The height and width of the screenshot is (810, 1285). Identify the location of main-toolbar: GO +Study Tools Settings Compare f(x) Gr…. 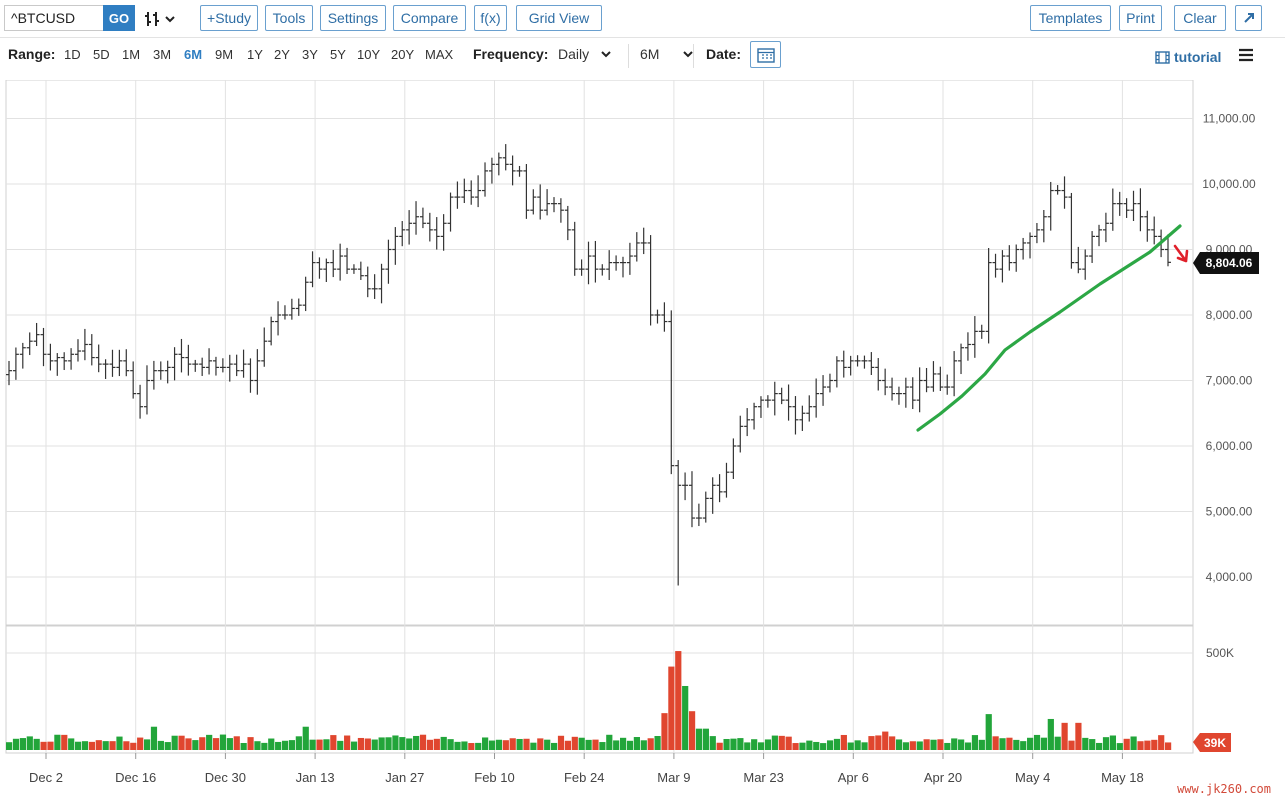
(642, 19).